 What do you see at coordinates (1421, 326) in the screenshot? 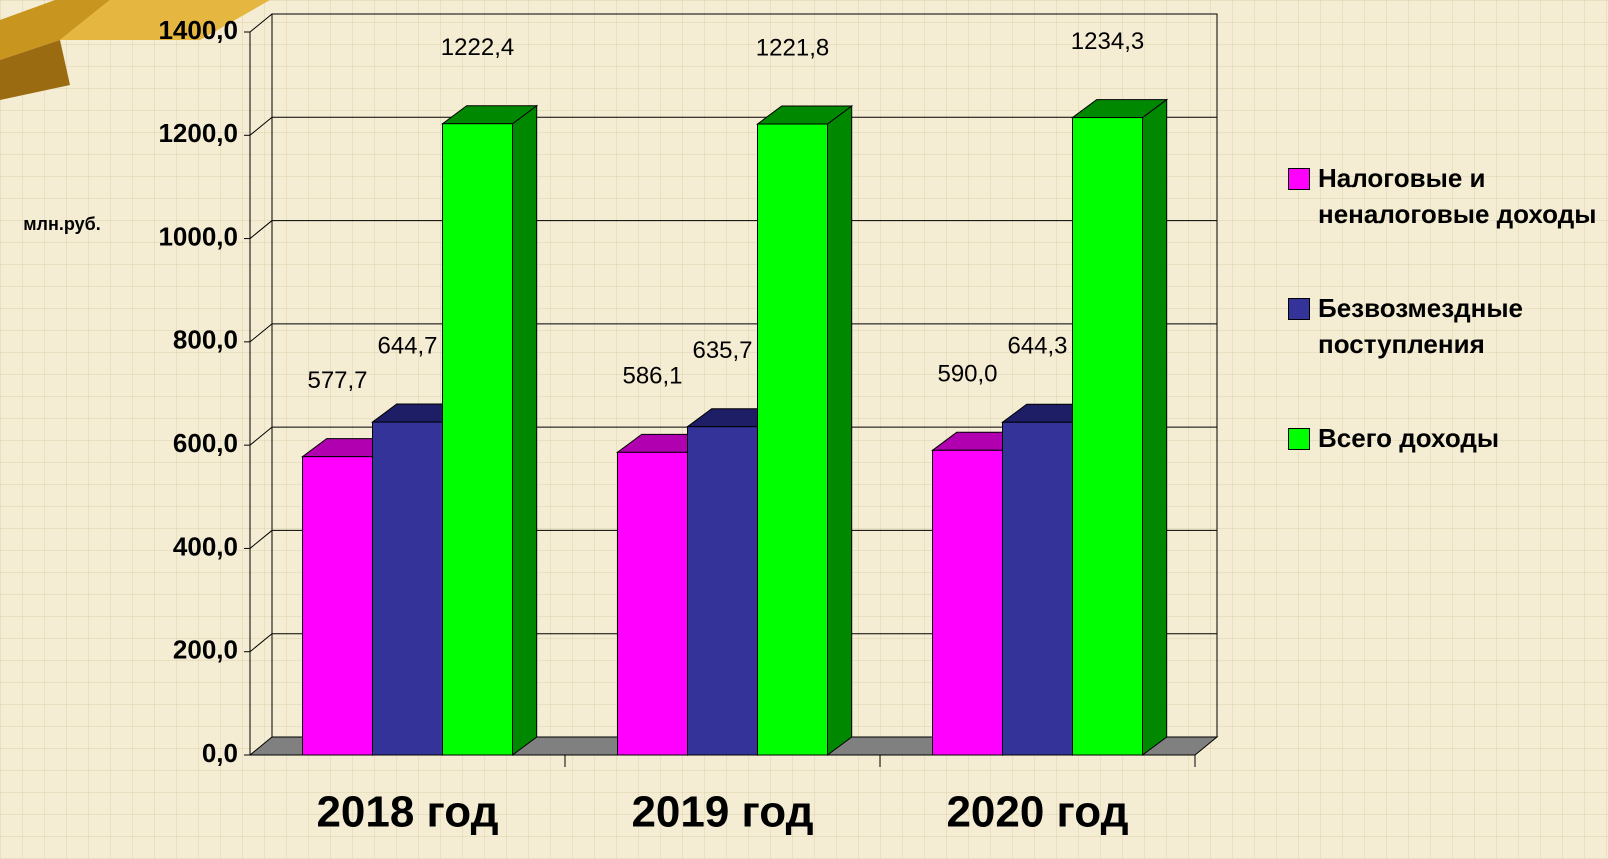
I see `legend-label: Безвозмездные поступления` at bounding box center [1421, 326].